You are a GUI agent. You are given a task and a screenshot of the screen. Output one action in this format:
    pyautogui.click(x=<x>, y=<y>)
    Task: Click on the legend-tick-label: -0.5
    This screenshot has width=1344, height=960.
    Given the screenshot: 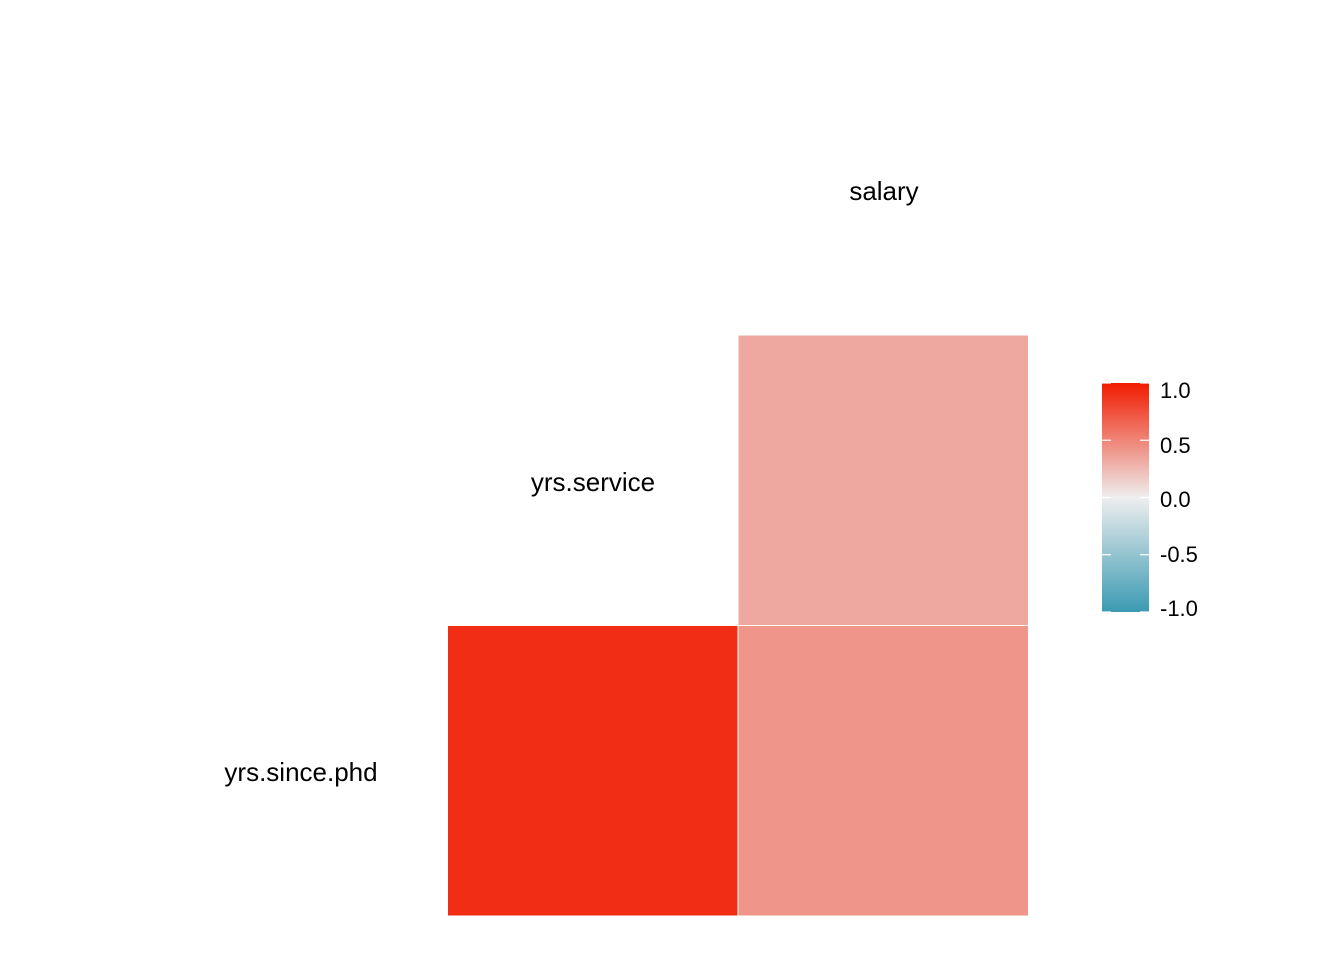 What is the action you would take?
    pyautogui.click(x=1179, y=554)
    